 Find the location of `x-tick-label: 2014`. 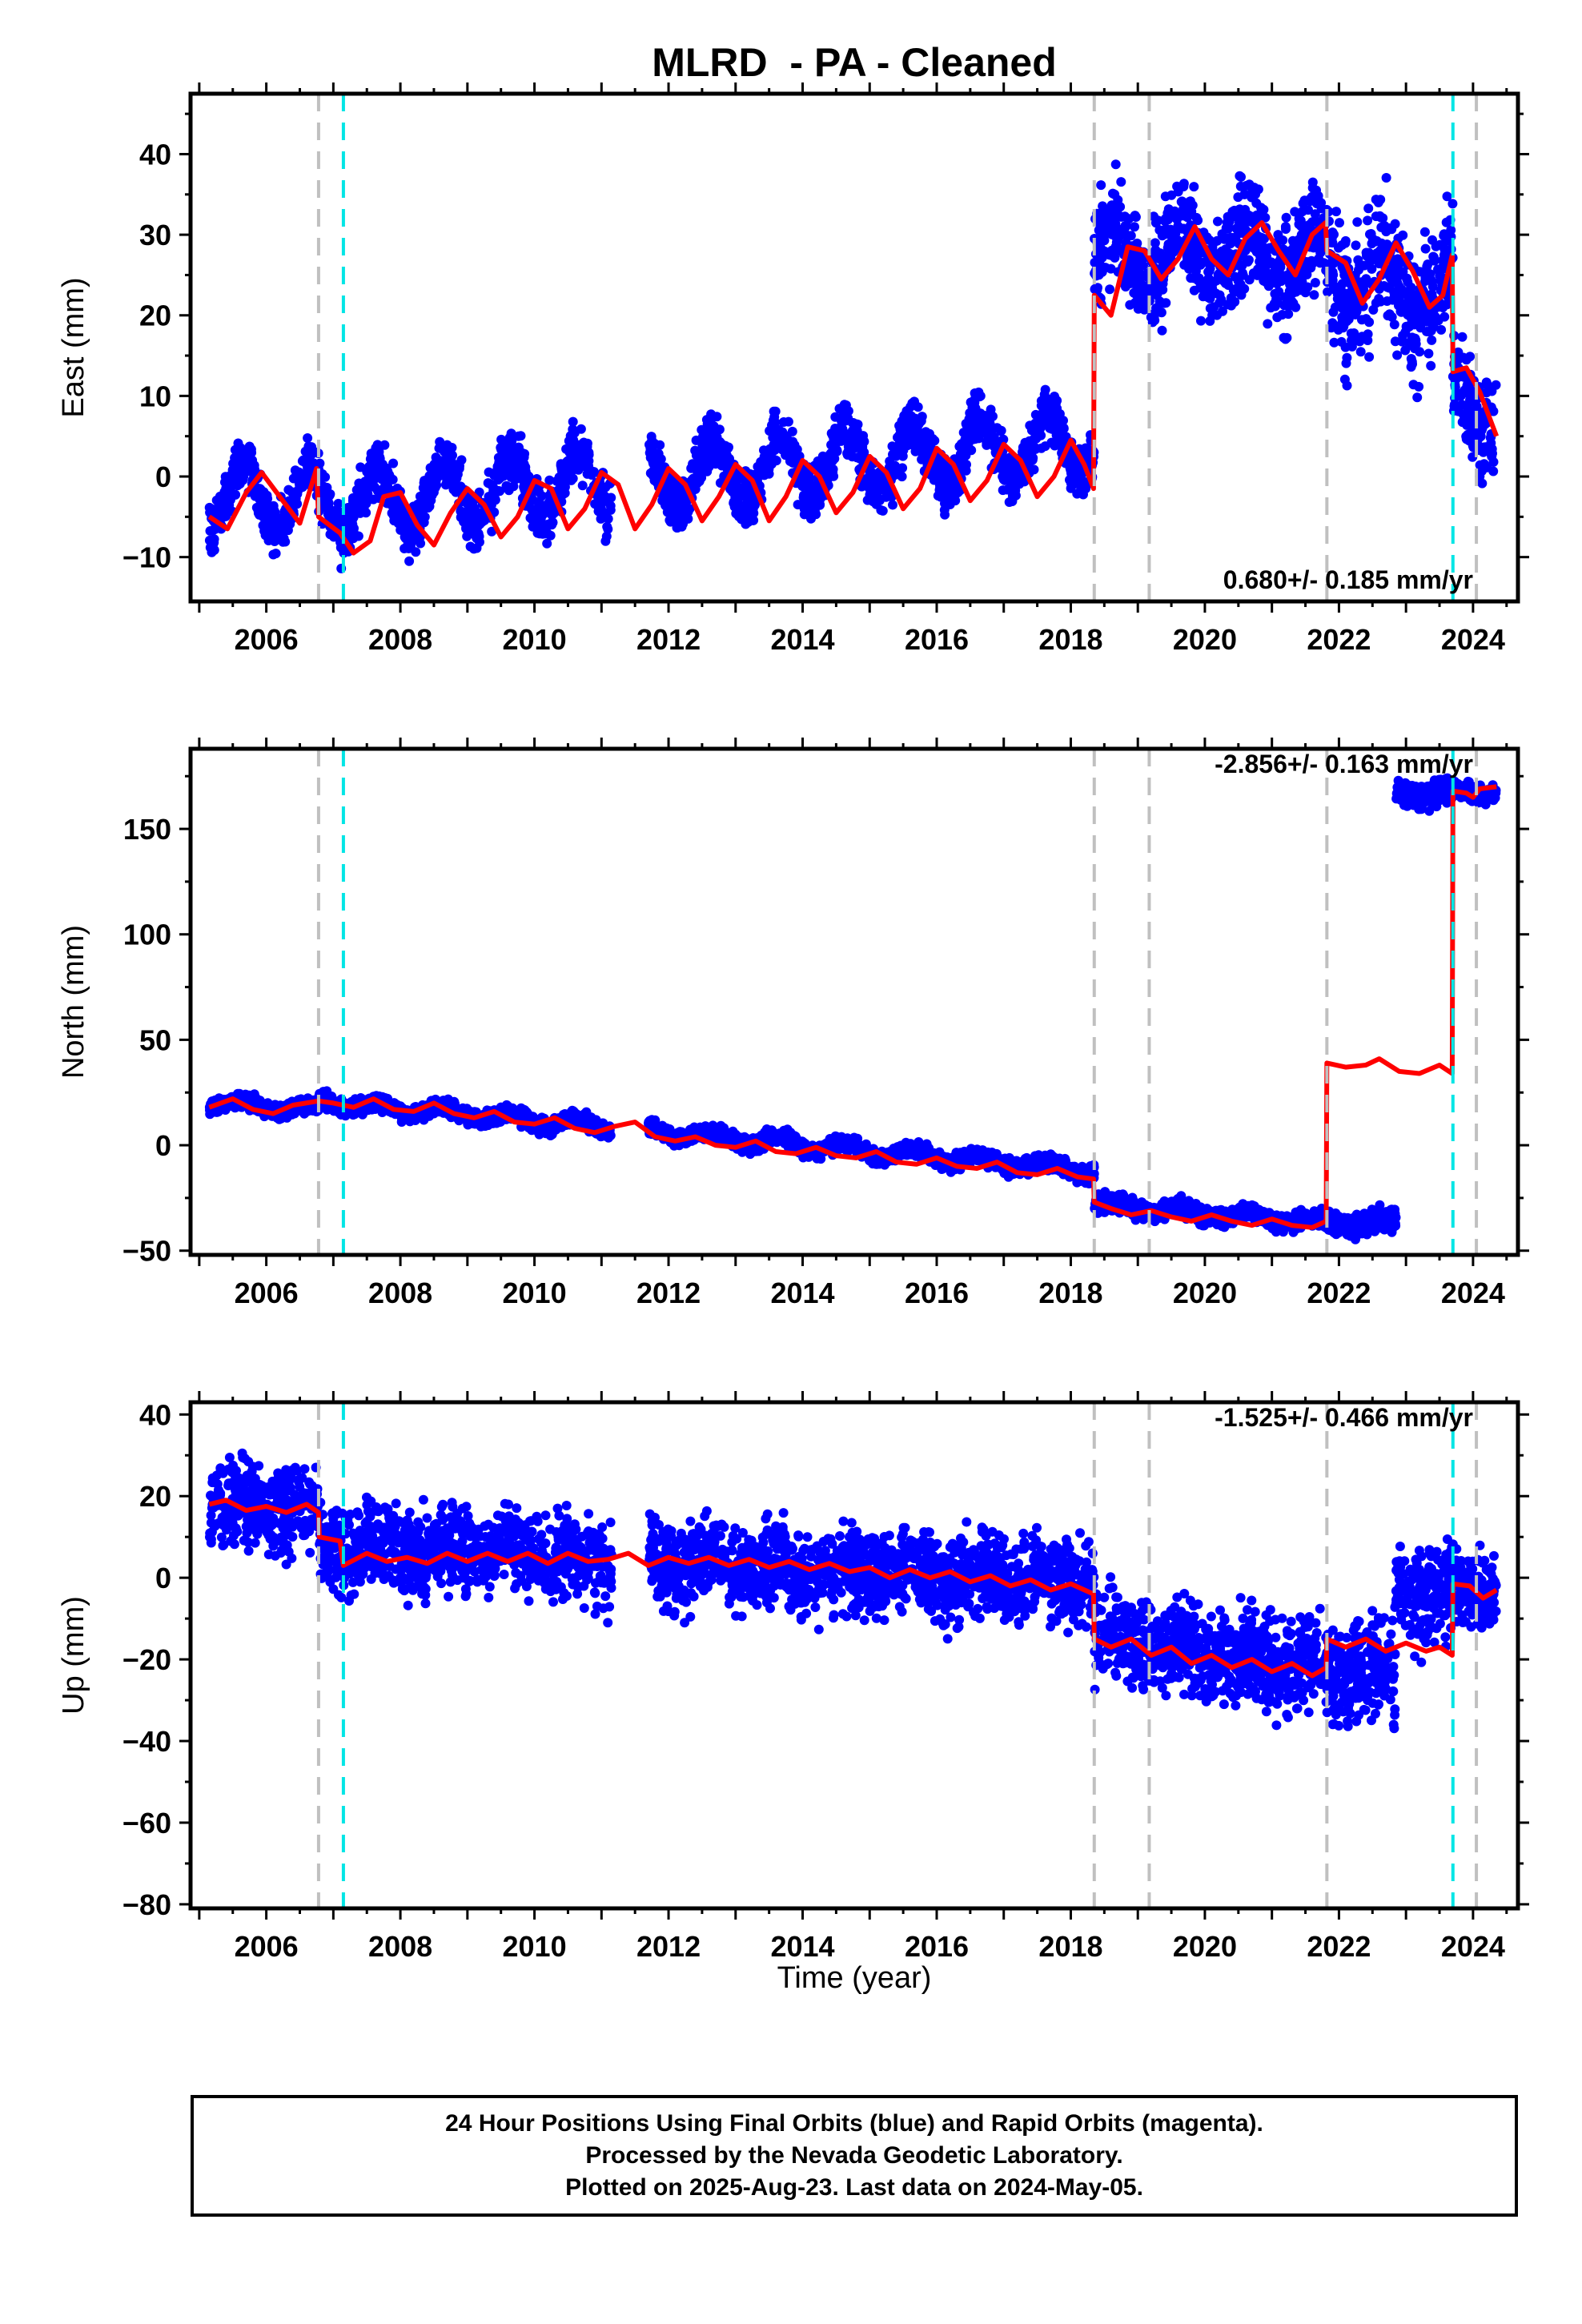

x-tick-label: 2014 is located at coordinates (802, 639).